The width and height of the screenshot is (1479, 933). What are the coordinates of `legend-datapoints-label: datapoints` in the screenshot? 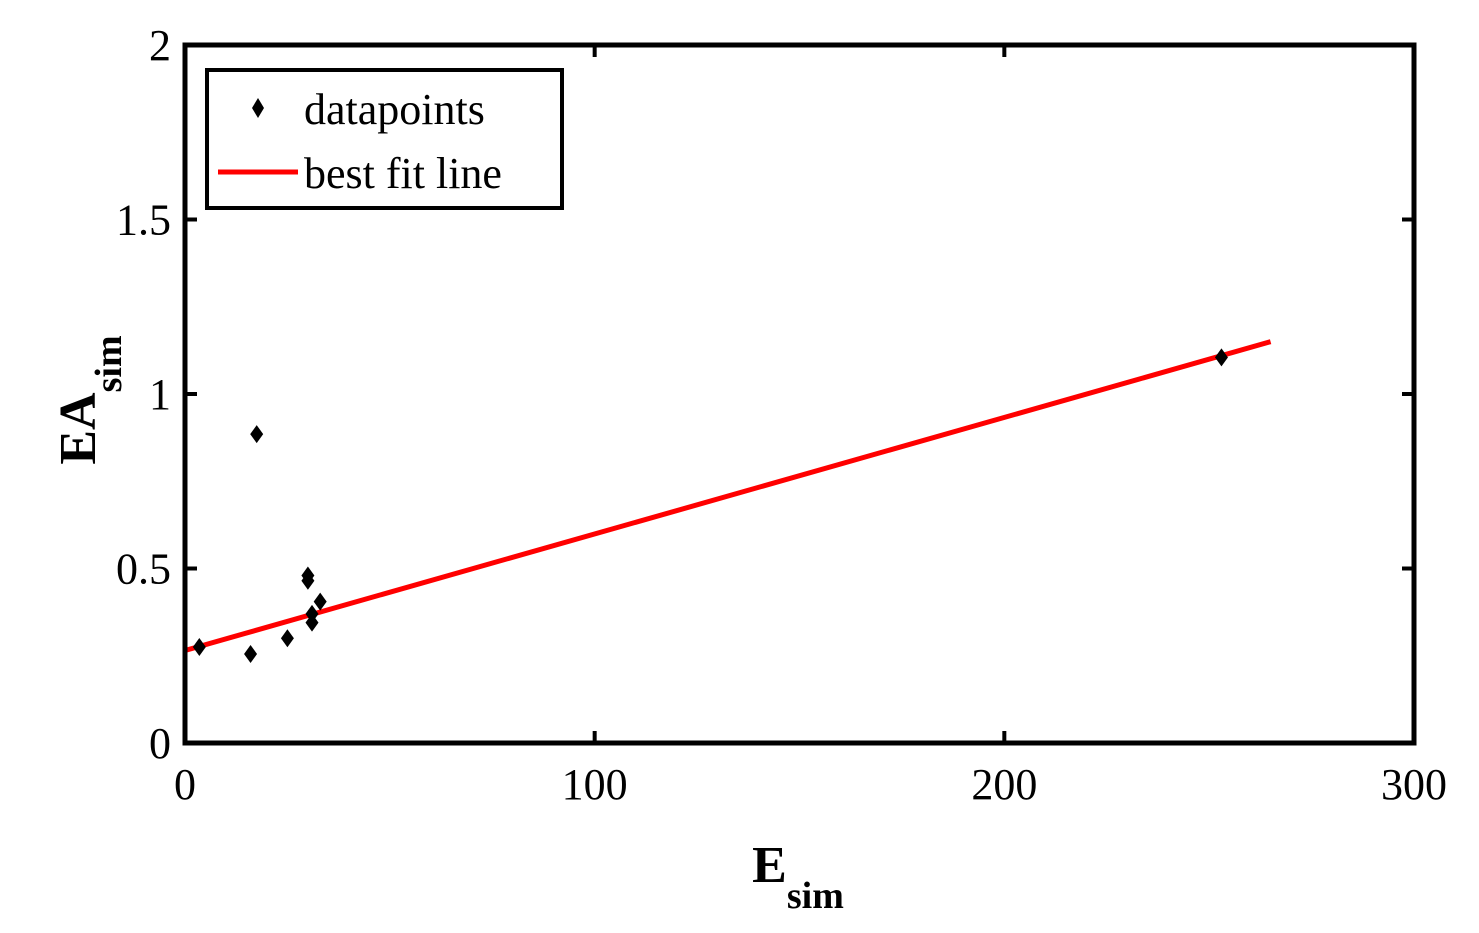 It's located at (394, 109).